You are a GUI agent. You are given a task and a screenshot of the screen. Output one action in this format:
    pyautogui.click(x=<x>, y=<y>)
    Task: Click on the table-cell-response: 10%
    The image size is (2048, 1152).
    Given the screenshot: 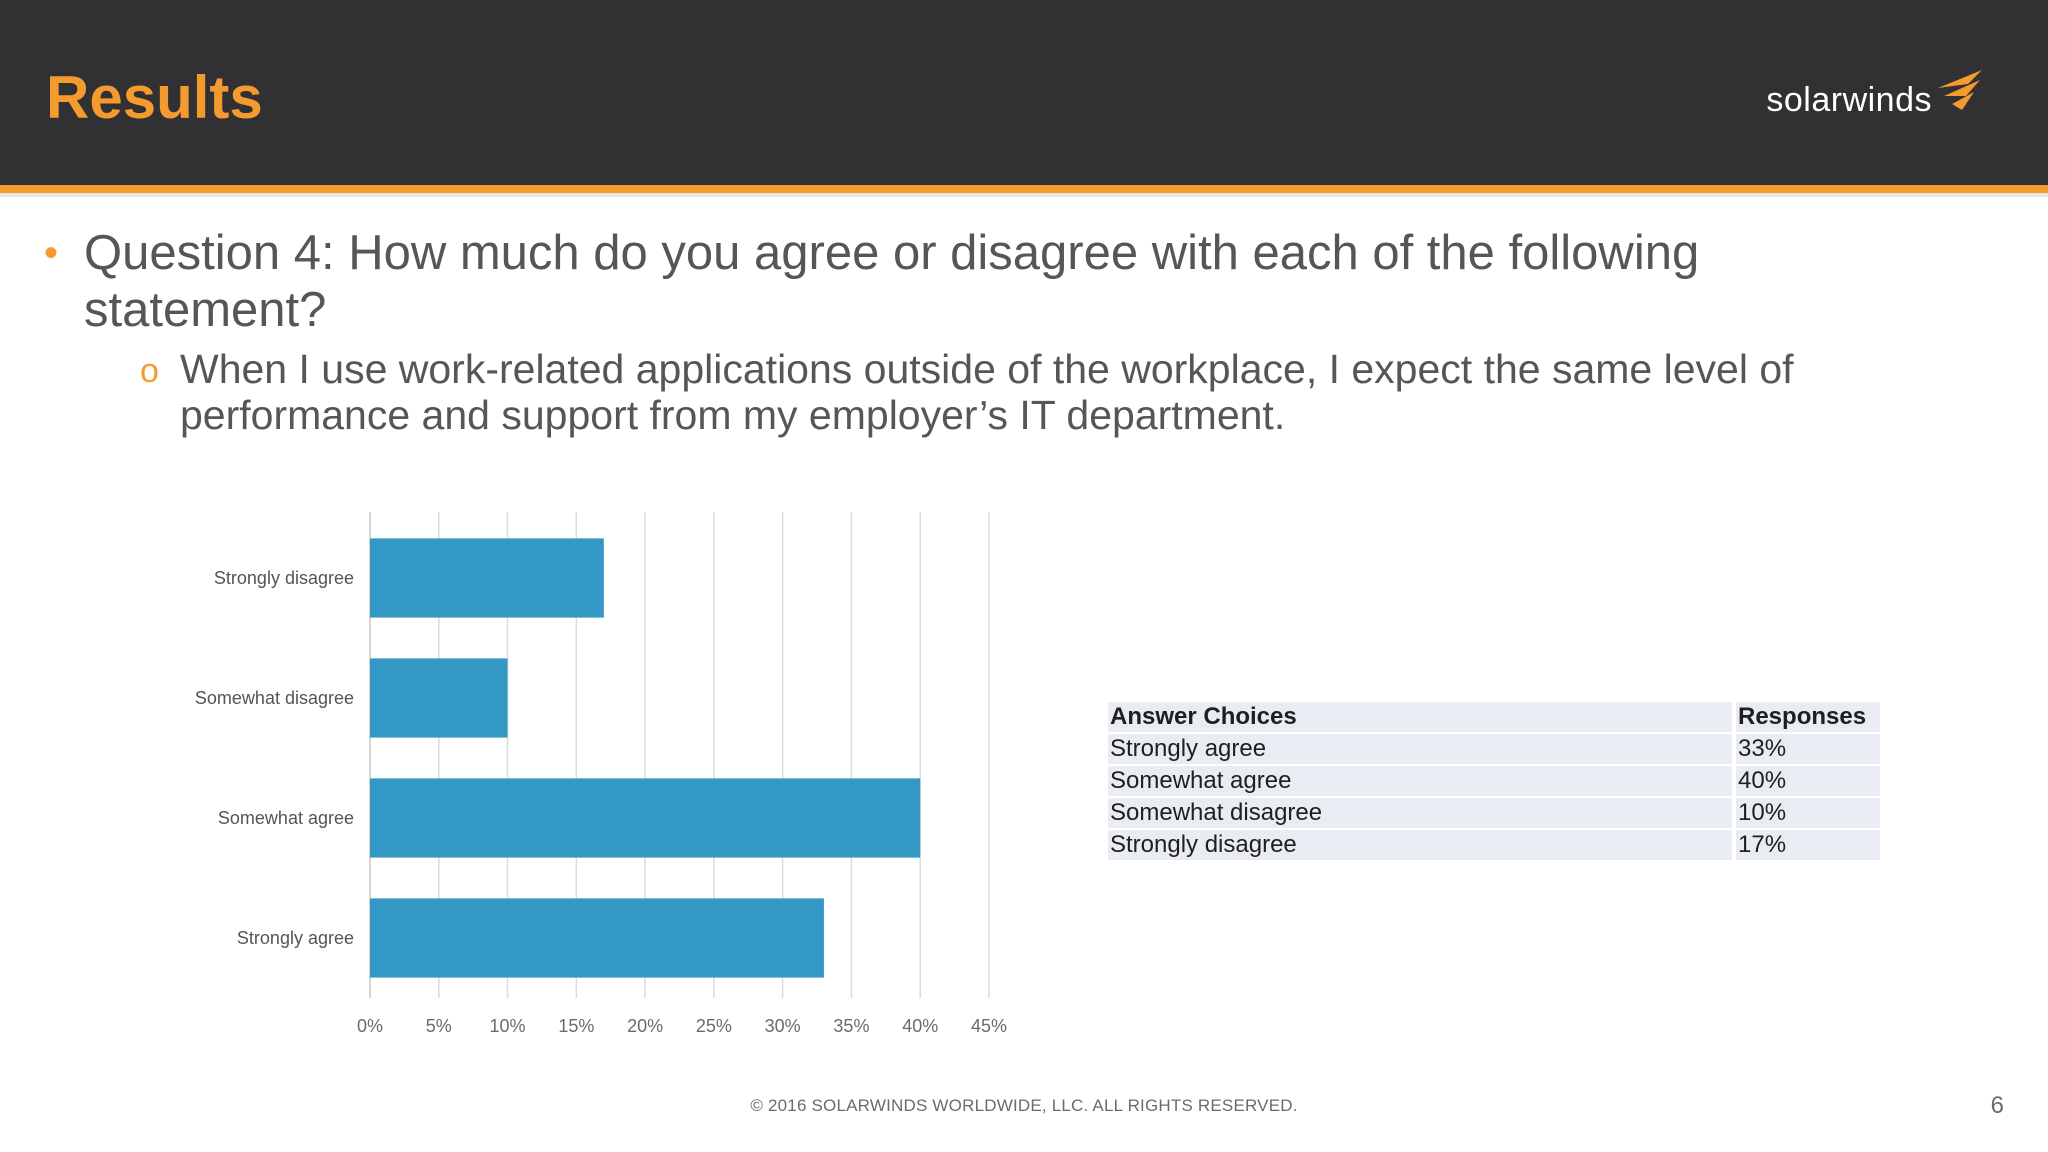 What is the action you would take?
    pyautogui.click(x=1808, y=813)
    